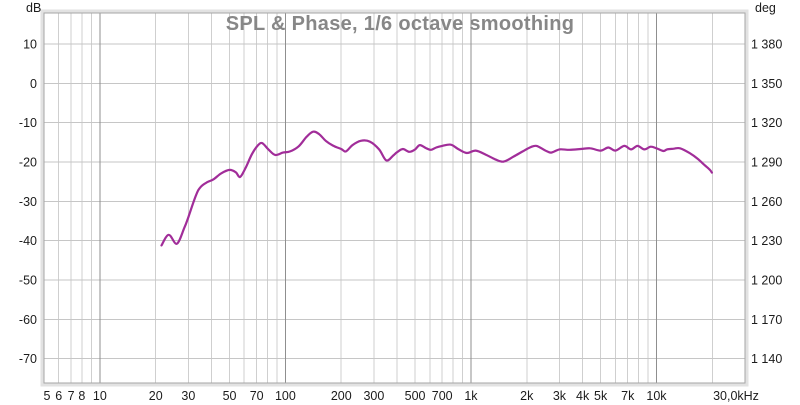  Describe the element at coordinates (471, 396) in the screenshot. I see `bottom-axis-tick-label: 1k` at that location.